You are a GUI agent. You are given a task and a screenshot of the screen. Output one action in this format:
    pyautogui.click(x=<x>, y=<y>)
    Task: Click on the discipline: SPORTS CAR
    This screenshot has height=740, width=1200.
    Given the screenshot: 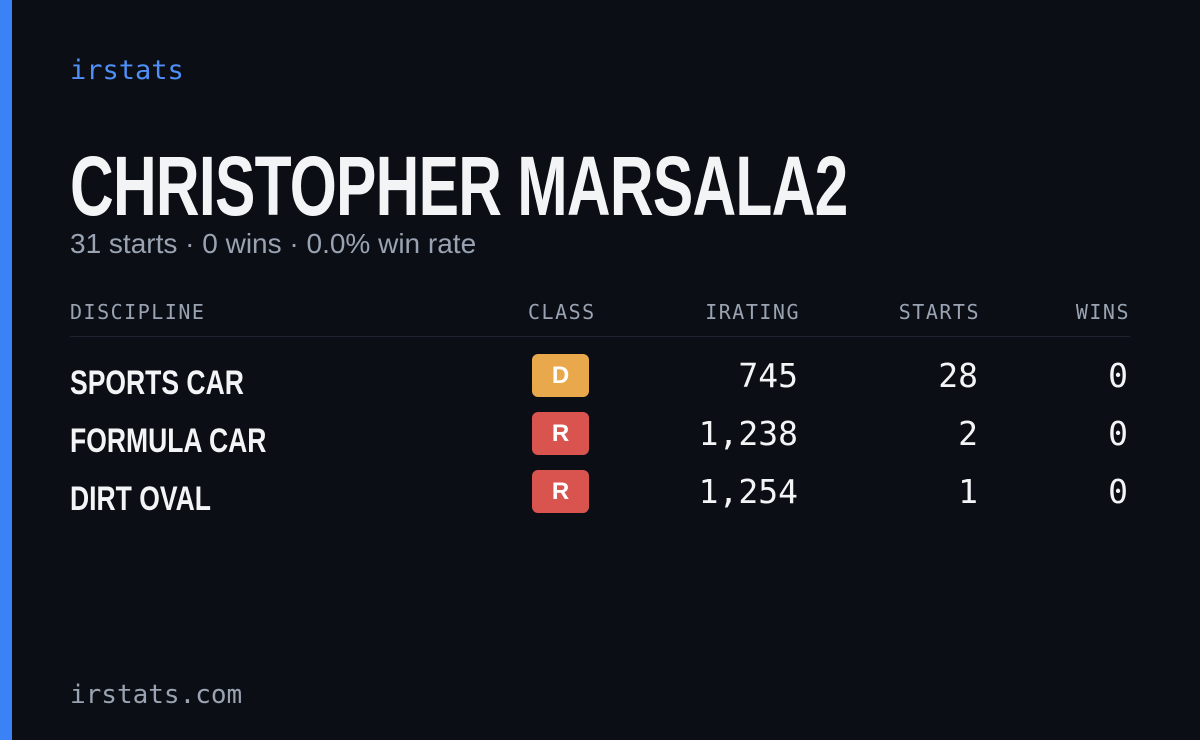 What is the action you would take?
    pyautogui.click(x=157, y=383)
    